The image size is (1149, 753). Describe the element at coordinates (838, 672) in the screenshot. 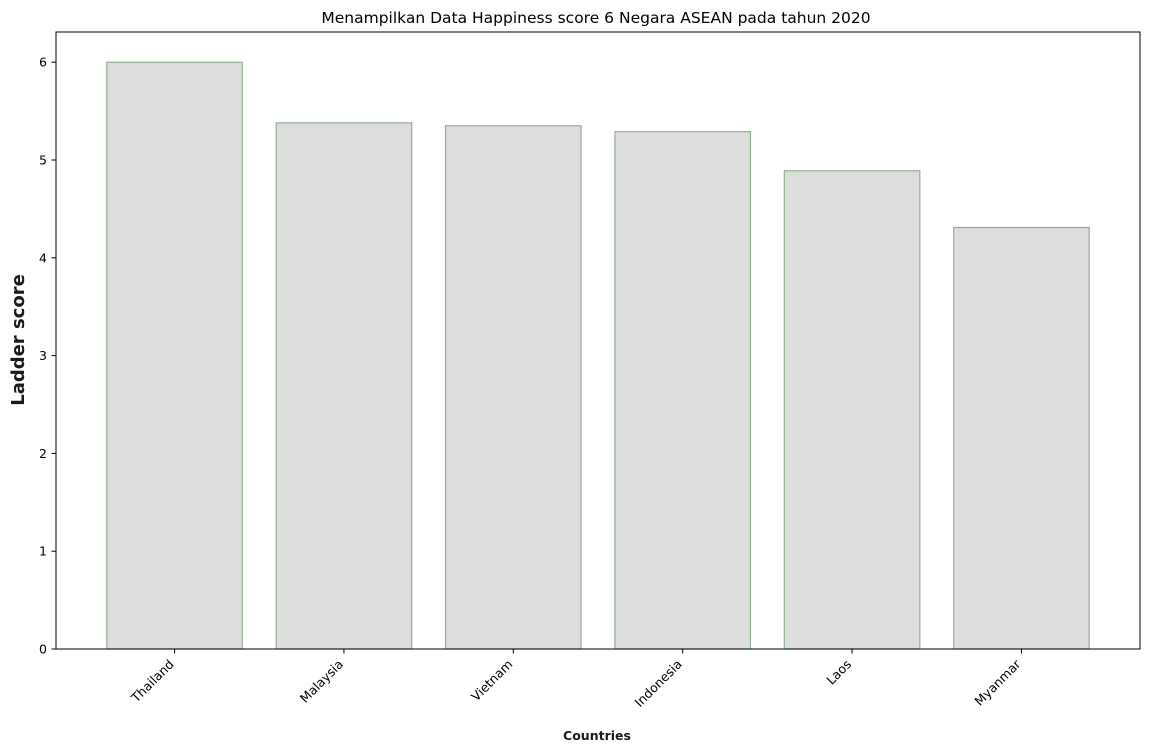

I see `x-tick-label-laos: Laos` at that location.